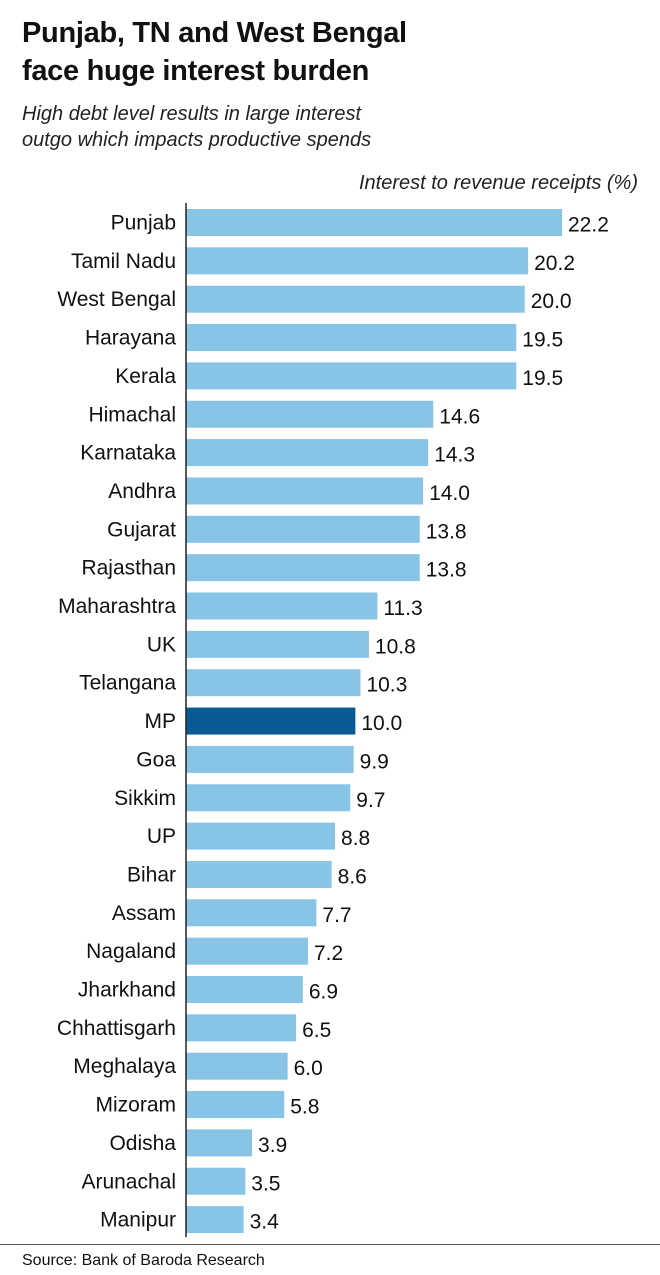 Image resolution: width=660 pixels, height=1275 pixels. Describe the element at coordinates (196, 71) in the screenshot. I see `chart-title-line-2: face huge interest burden` at that location.